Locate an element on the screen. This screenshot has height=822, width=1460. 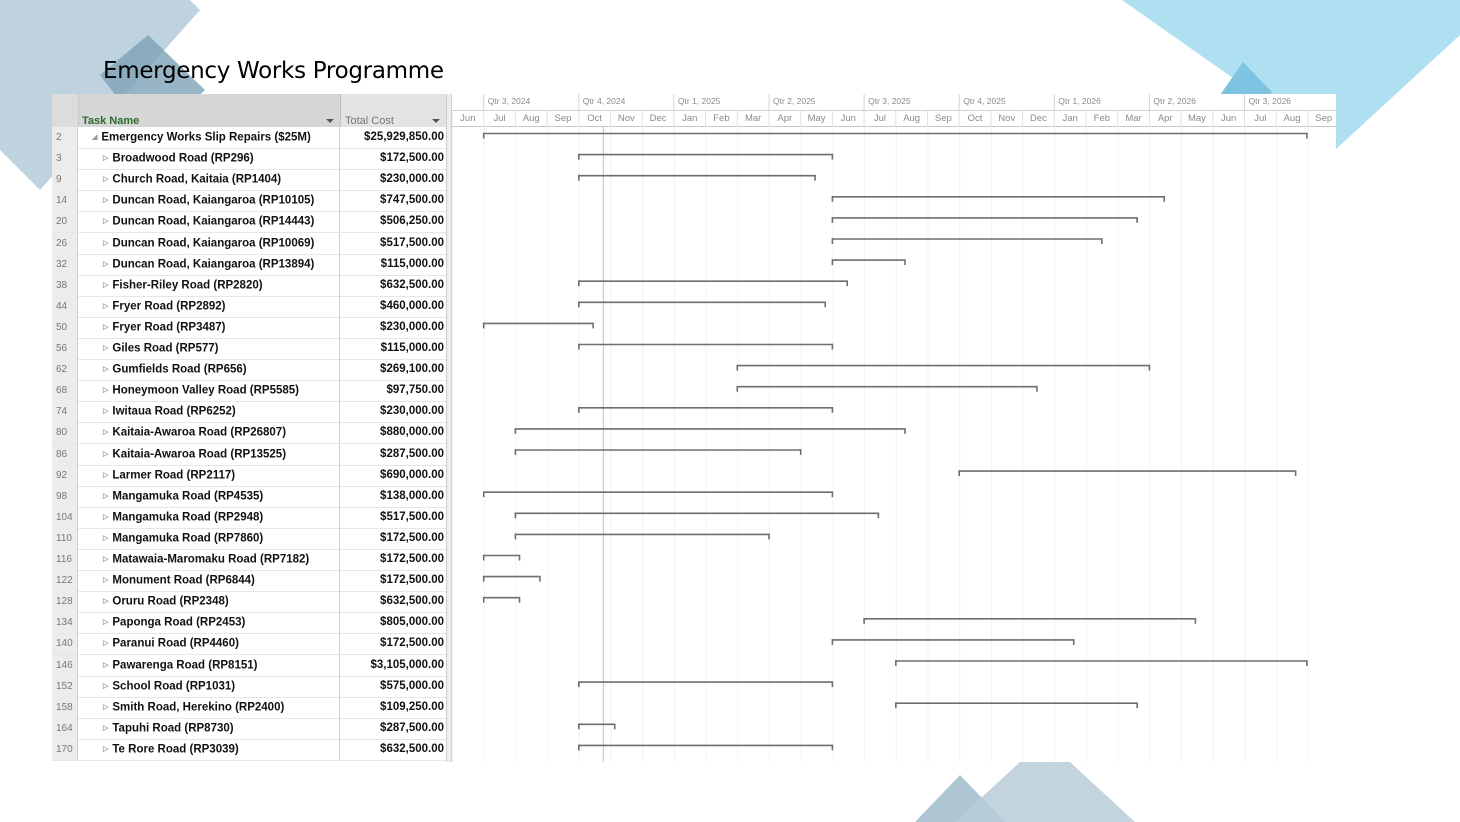
task-row: 134 ▷ Paponga Road (RP2453) $805,000.00 is located at coordinates (249, 623).